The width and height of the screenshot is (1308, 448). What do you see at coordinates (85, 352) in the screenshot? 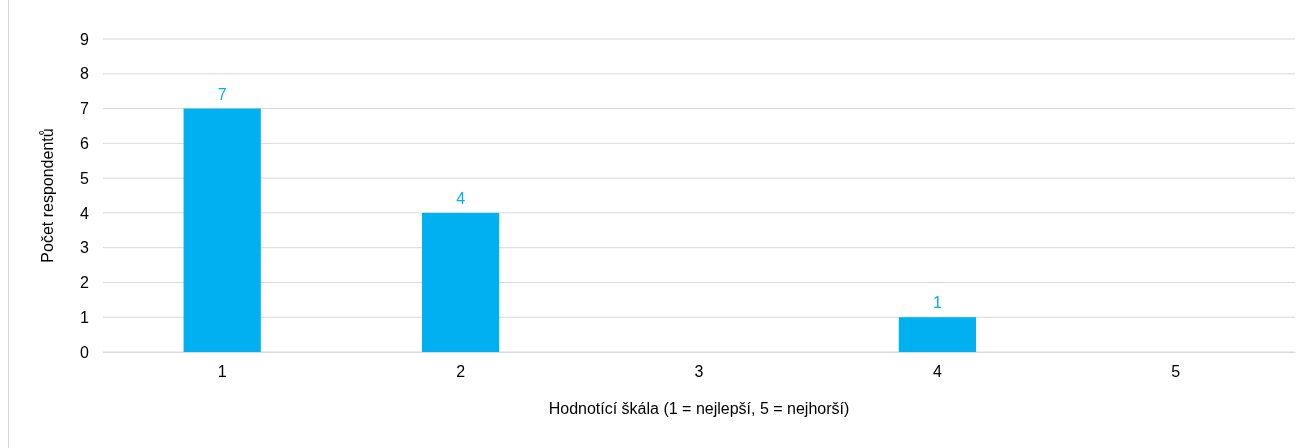
I see `y-tick-label: 0` at bounding box center [85, 352].